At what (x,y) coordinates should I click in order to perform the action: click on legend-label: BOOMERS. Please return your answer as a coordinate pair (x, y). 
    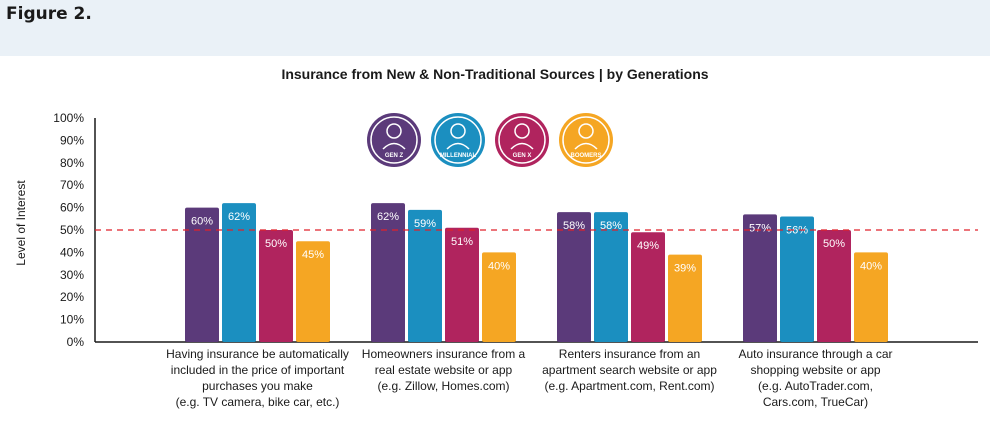
    Looking at the image, I should click on (585, 156).